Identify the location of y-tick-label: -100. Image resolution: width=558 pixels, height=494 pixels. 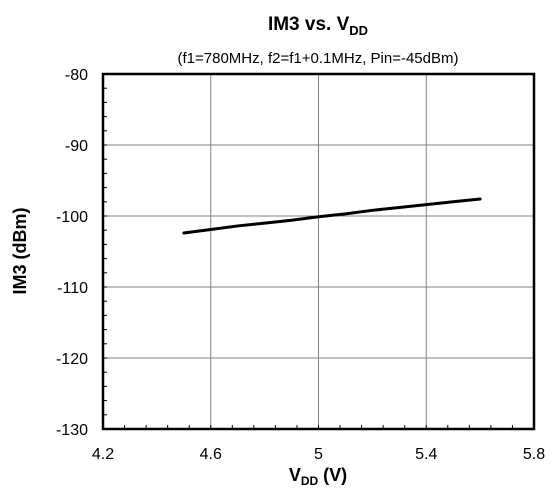
(72, 217).